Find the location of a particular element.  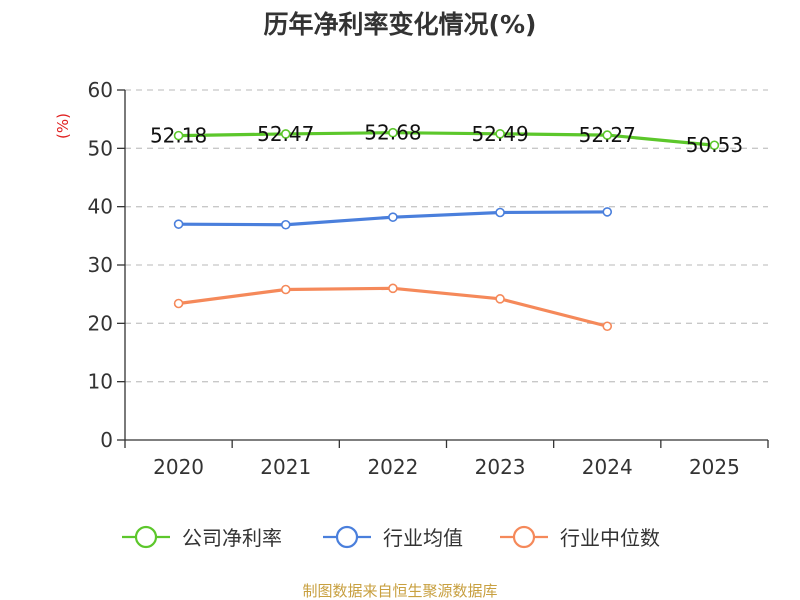

y-tick-label-30: 30 is located at coordinates (100, 265).